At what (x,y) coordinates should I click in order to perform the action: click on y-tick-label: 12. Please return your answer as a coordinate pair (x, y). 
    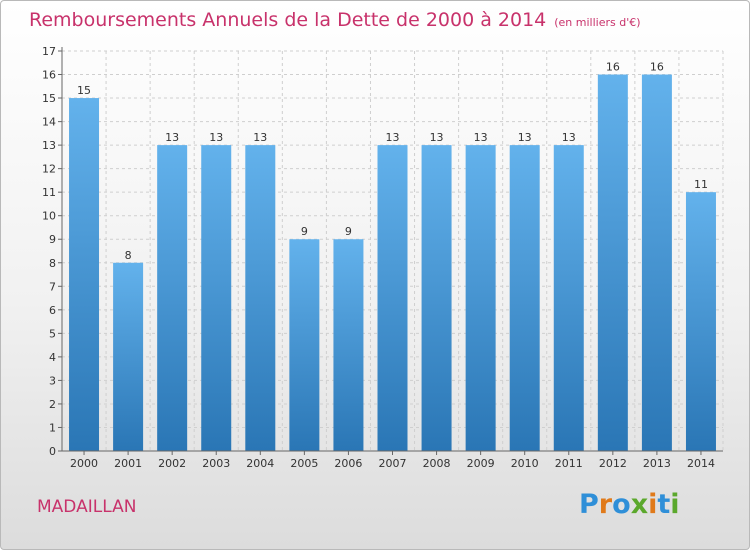
    Looking at the image, I should click on (49, 169).